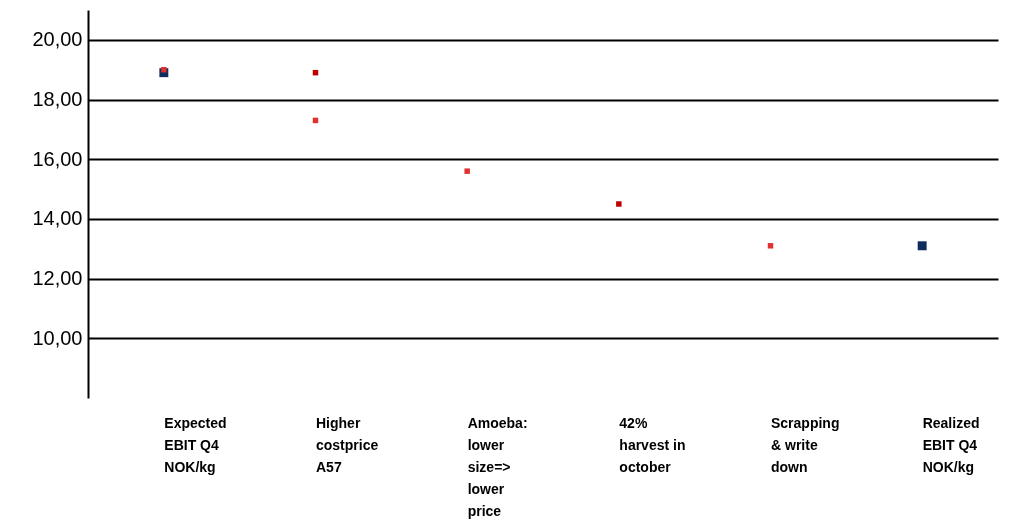 The image size is (1028, 526). What do you see at coordinates (805, 444) in the screenshot?
I see `x-tick-label: Scrapping & write down` at bounding box center [805, 444].